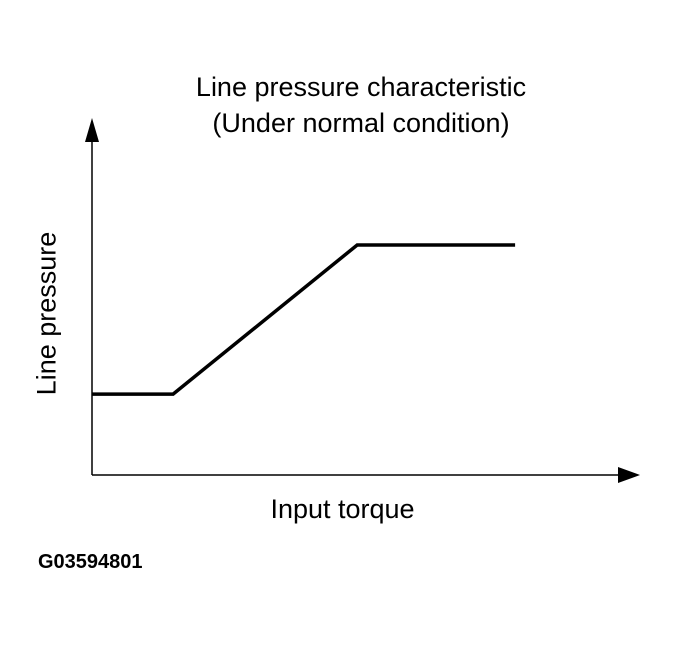 This screenshot has height=647, width=679. I want to click on series-line, so click(304, 319).